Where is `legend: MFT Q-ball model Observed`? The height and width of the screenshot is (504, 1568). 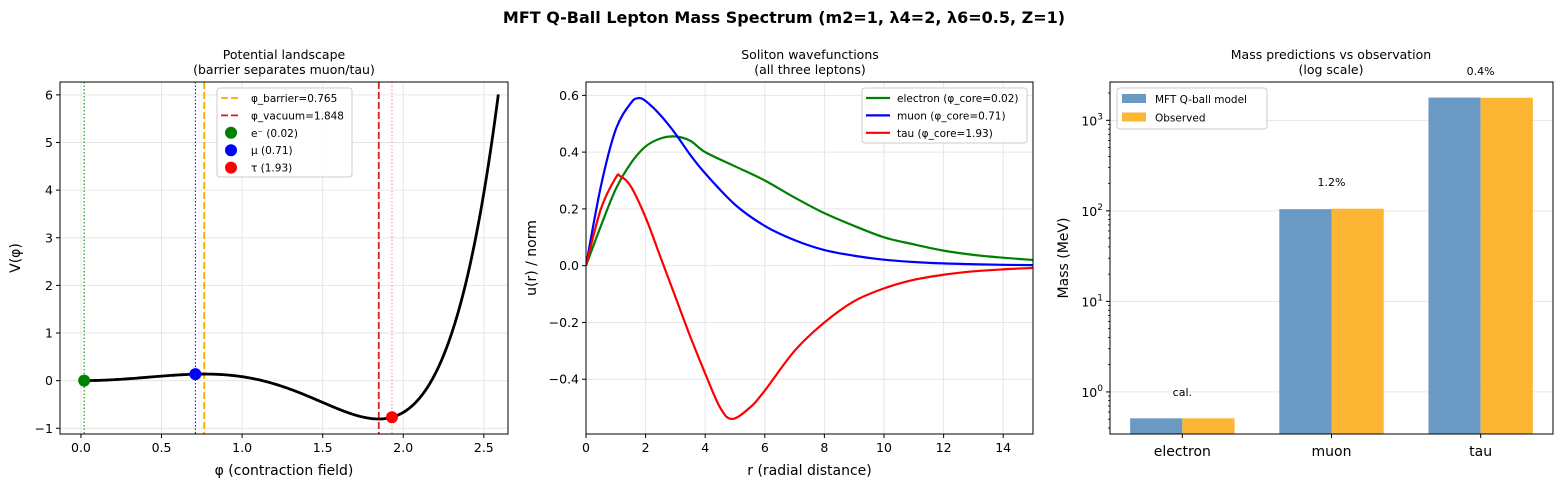
legend: MFT Q-ball model Observed is located at coordinates (1192, 108).